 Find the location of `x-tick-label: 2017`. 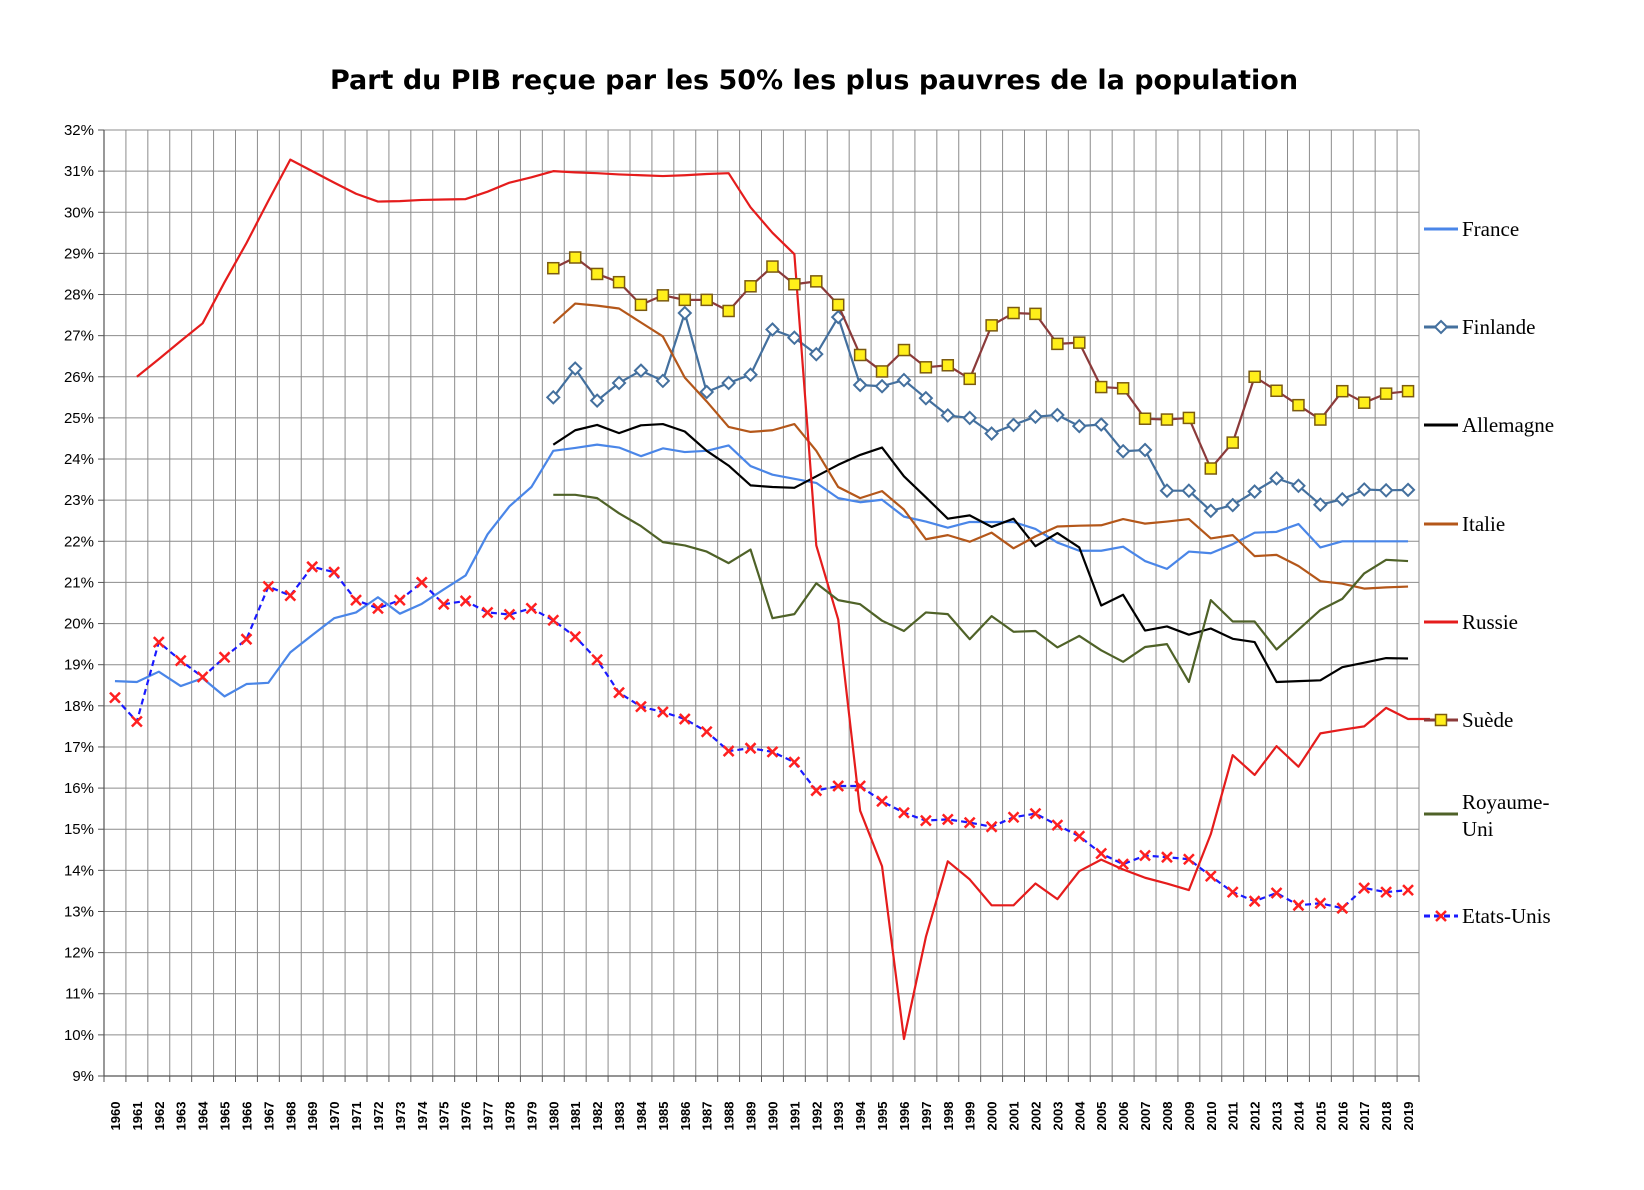

x-tick-label: 2017 is located at coordinates (1364, 1116).